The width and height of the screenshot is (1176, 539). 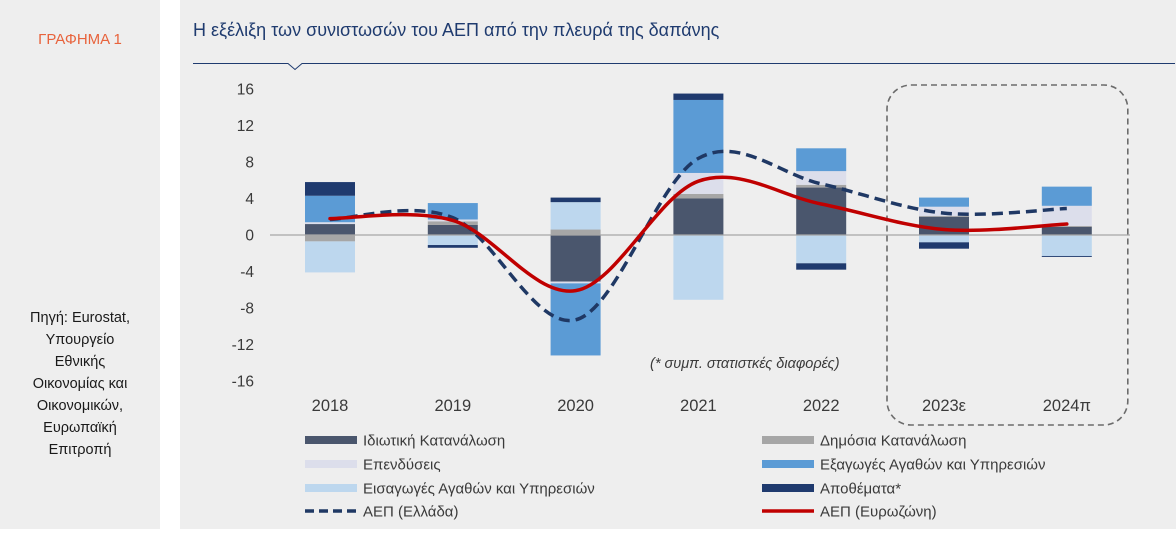 I want to click on bar-investment-2018, so click(x=330, y=223).